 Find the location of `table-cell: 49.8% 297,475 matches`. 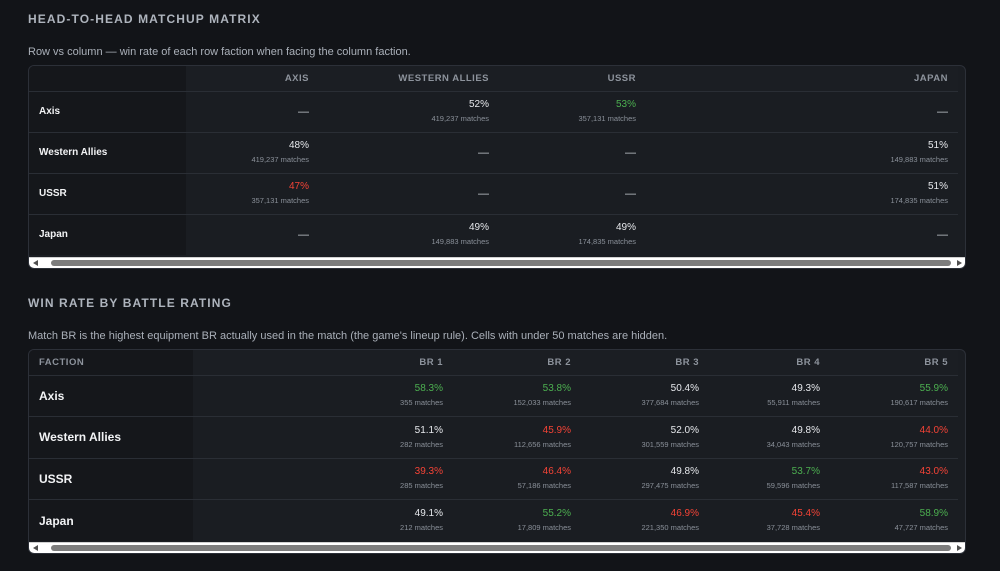

table-cell: 49.8% 297,475 matches is located at coordinates (645, 479).